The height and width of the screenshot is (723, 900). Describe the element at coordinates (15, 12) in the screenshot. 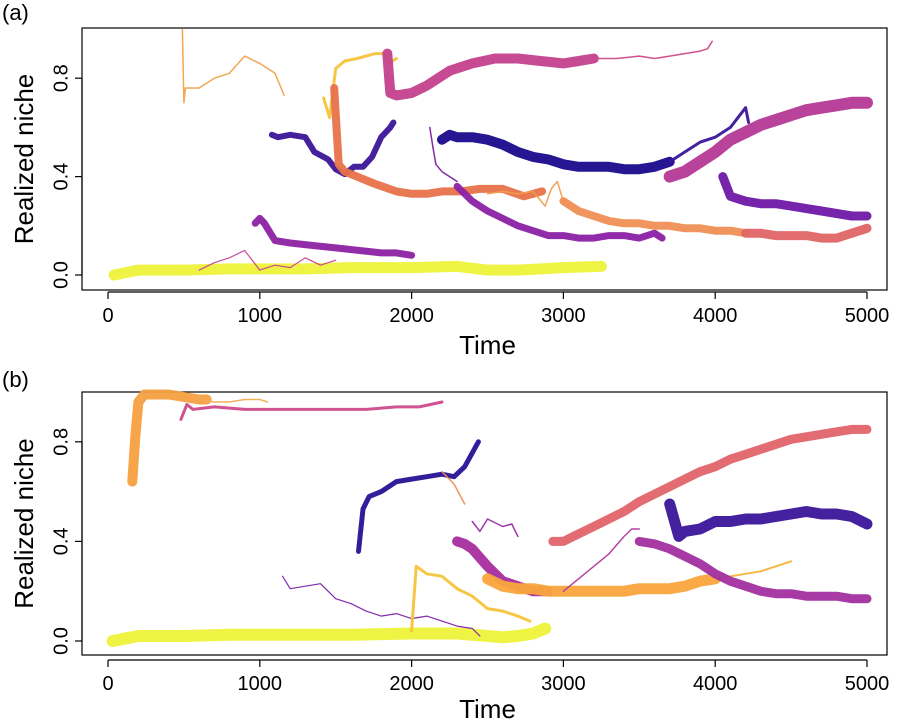

I see `panel-label: (a)` at that location.